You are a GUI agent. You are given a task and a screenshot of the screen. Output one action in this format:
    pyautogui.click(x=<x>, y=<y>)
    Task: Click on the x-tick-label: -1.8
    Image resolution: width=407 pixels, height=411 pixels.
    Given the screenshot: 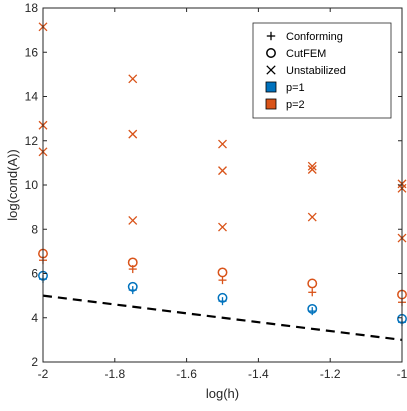 What is the action you would take?
    pyautogui.click(x=114, y=374)
    